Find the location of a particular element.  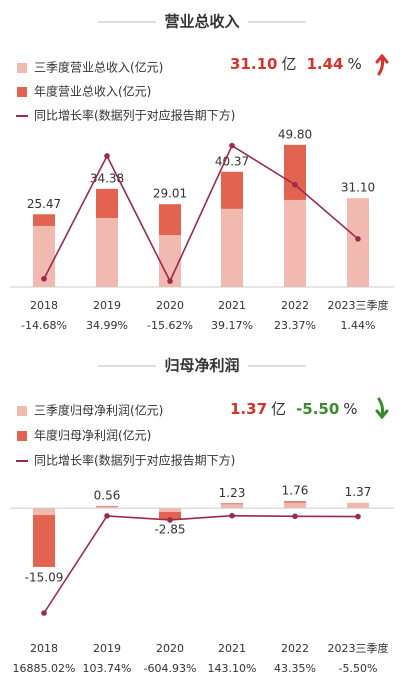

growth-line is located at coordinates (201, 564).